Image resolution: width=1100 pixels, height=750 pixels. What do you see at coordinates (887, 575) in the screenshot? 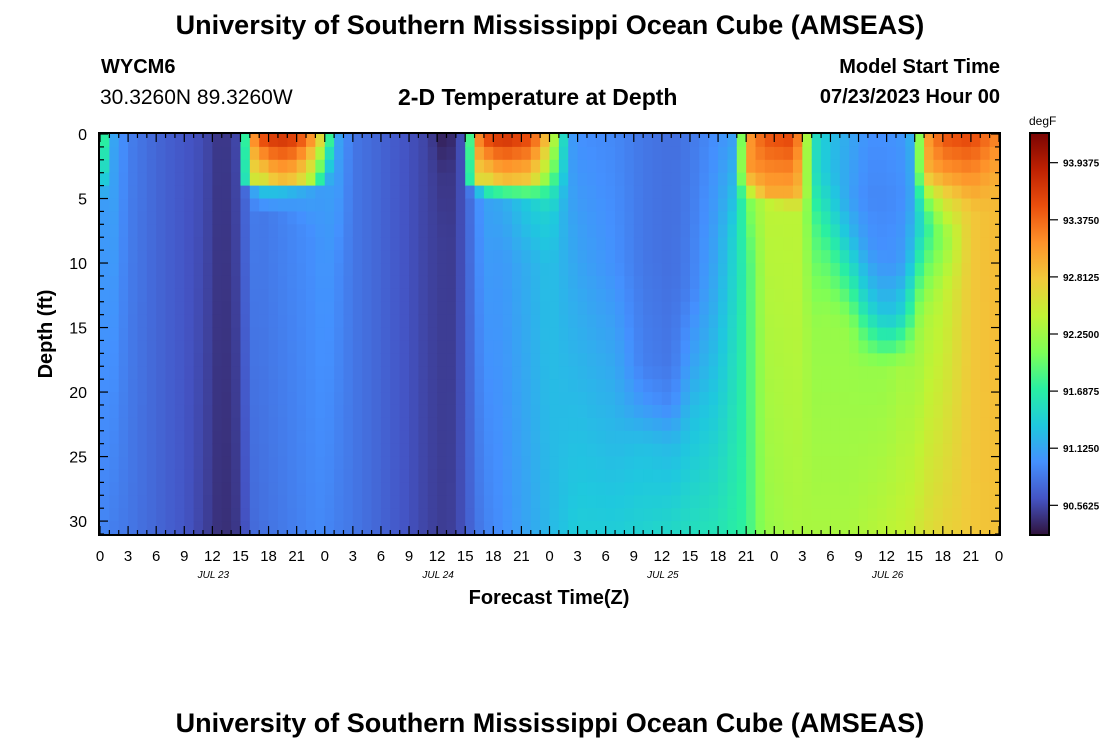
I see `x-date-label: JUL 26` at bounding box center [887, 575].